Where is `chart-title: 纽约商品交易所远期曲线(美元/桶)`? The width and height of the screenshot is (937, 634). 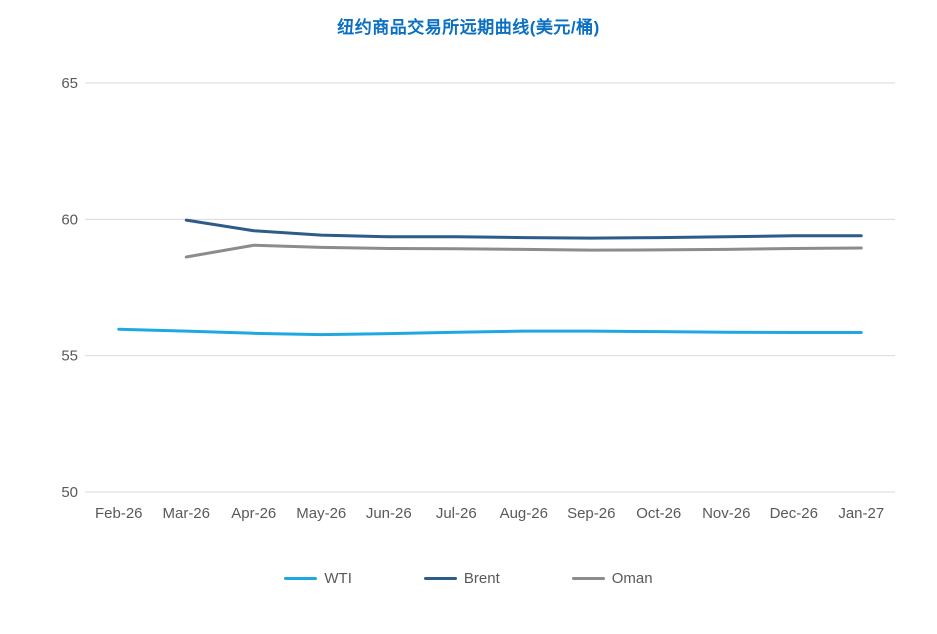 chart-title: 纽约商品交易所远期曲线(美元/桶) is located at coordinates (468, 27).